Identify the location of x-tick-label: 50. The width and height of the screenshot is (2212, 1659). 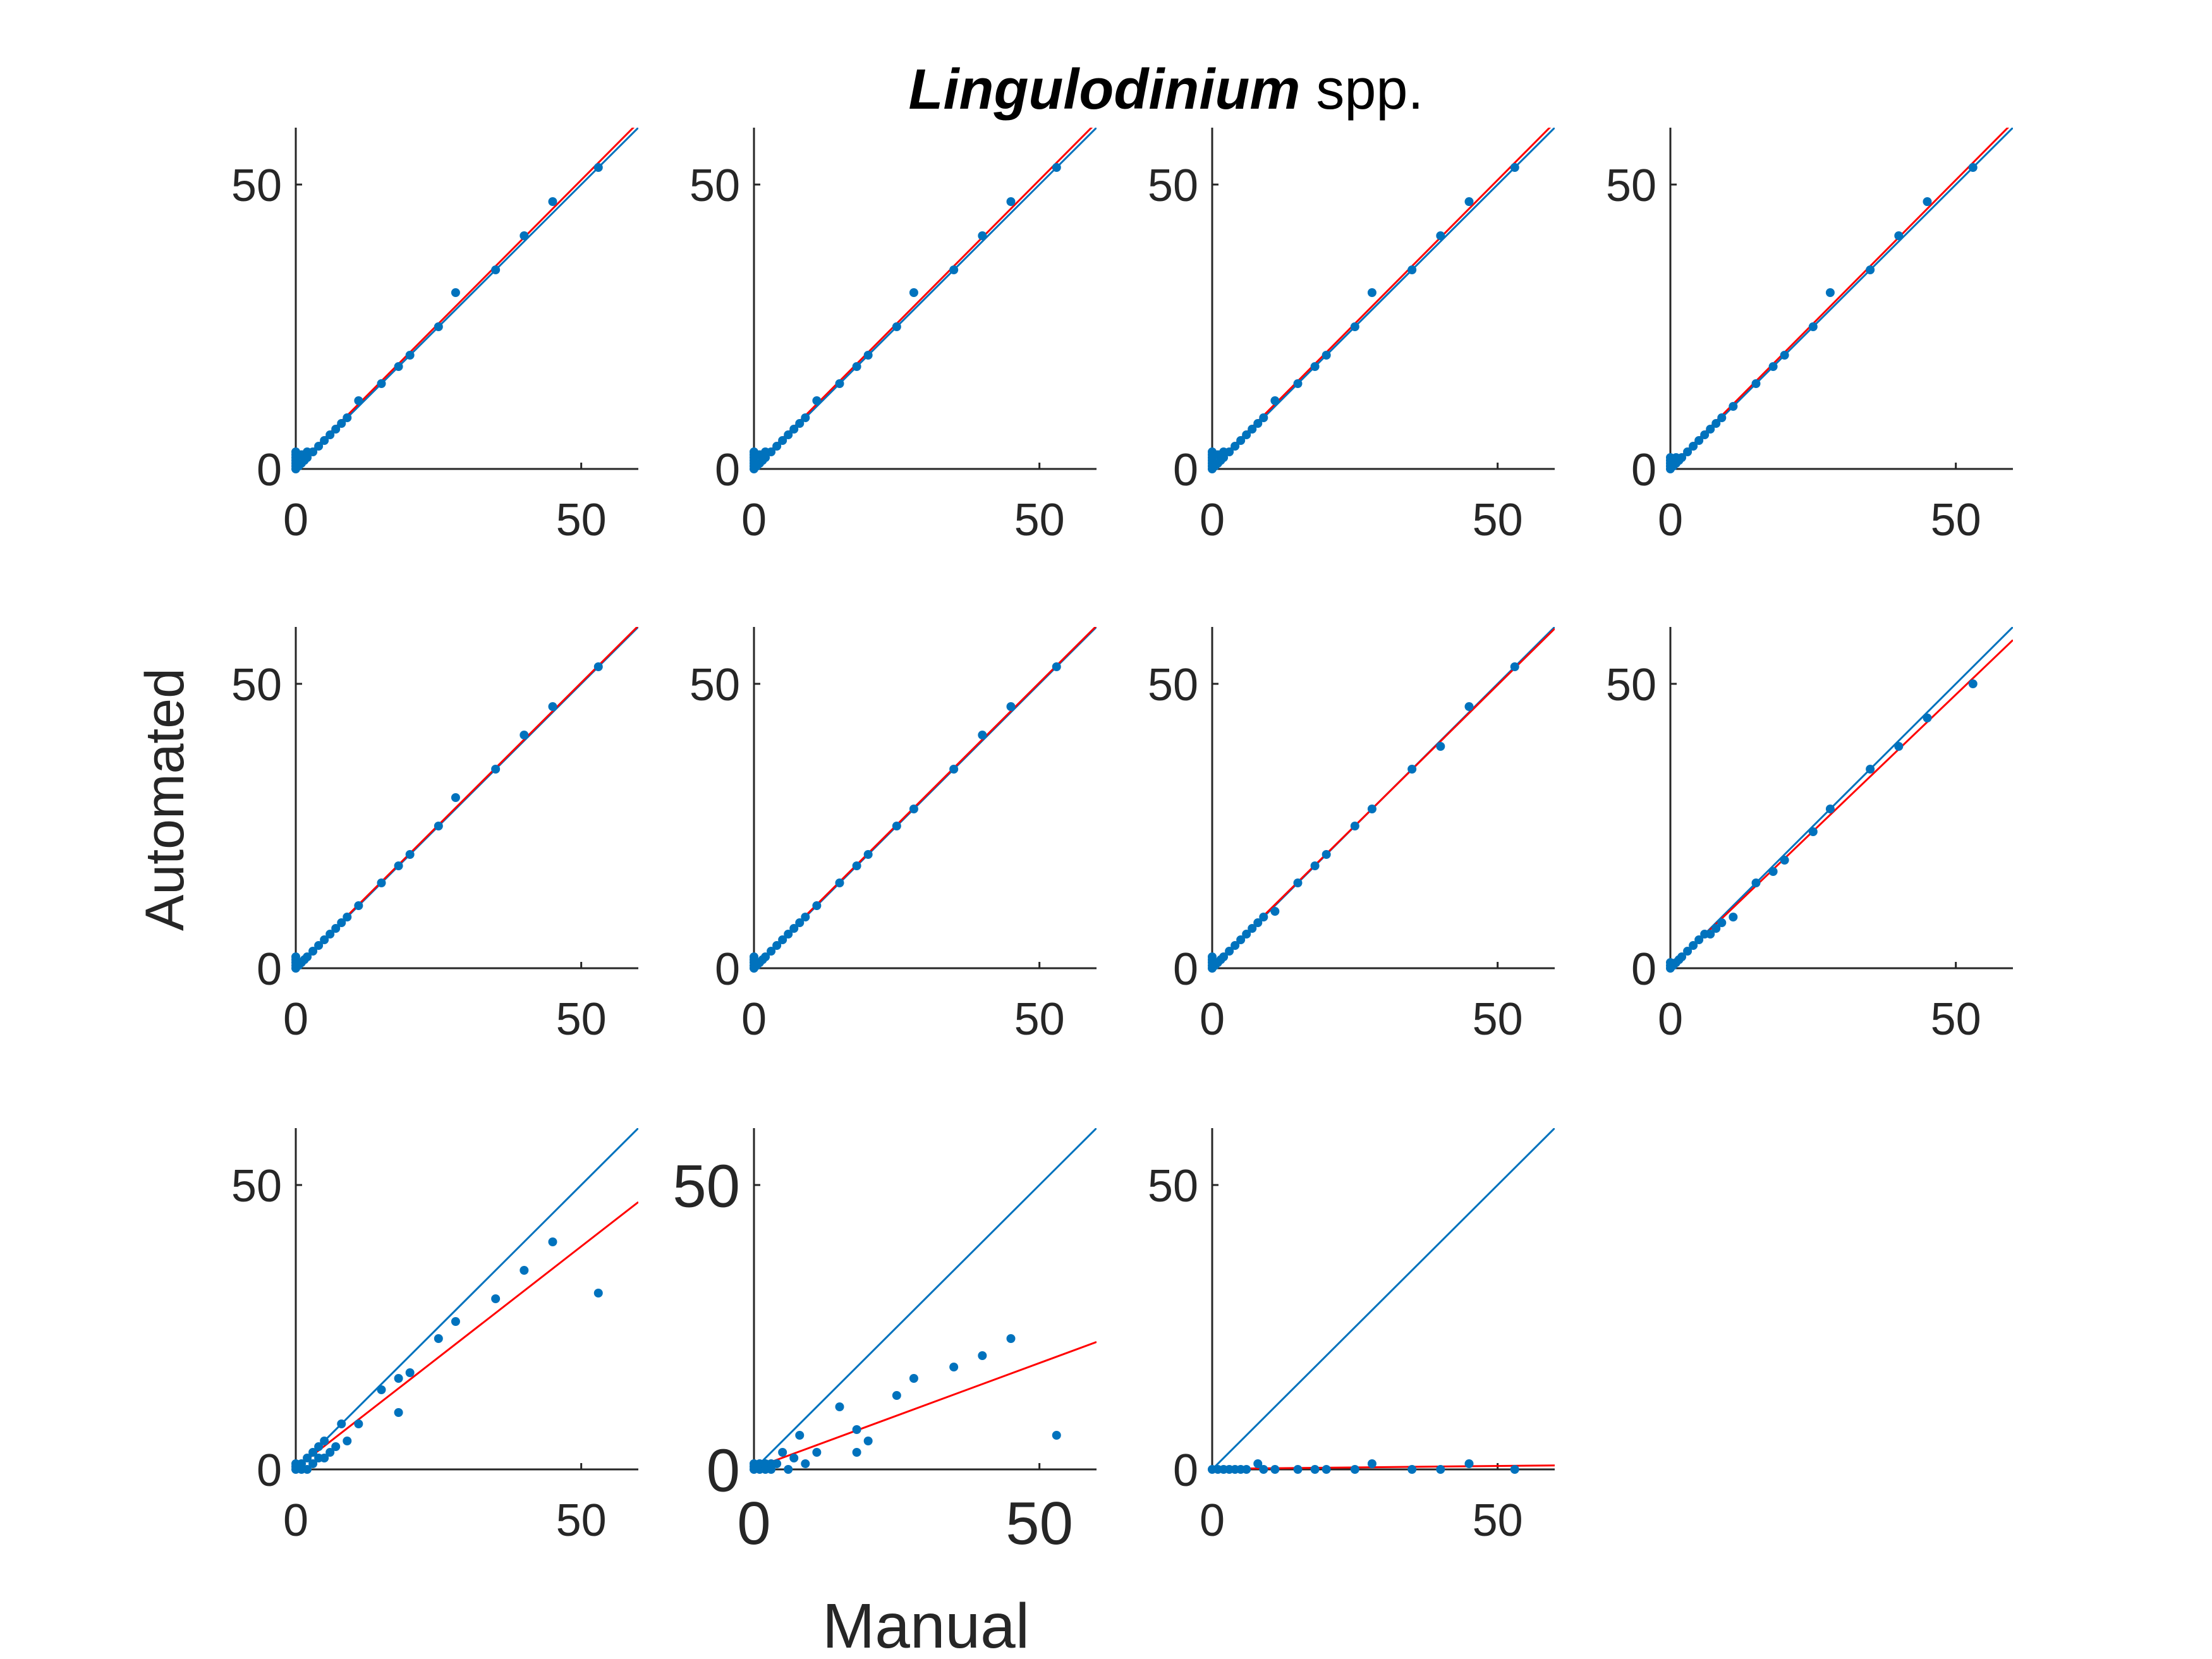
(1039, 520).